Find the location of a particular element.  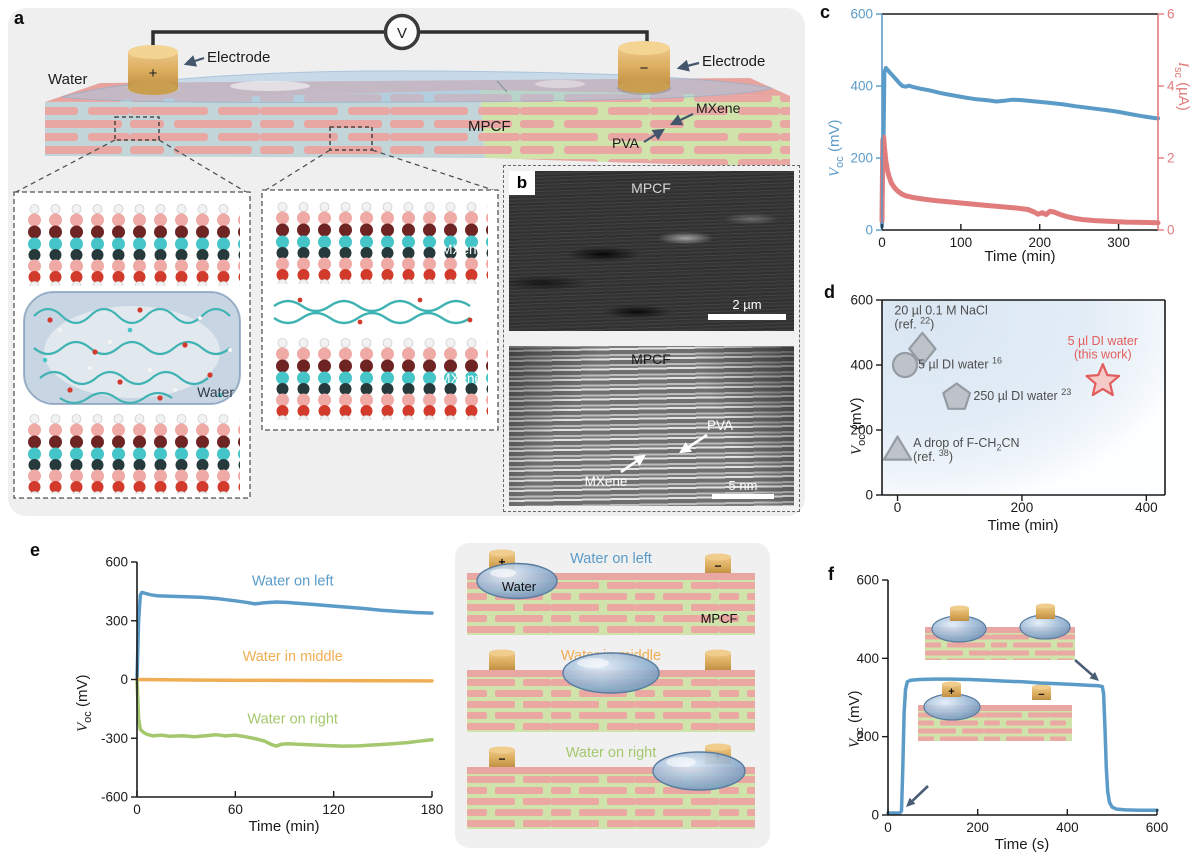

zoom-box-right is located at coordinates (351, 138).